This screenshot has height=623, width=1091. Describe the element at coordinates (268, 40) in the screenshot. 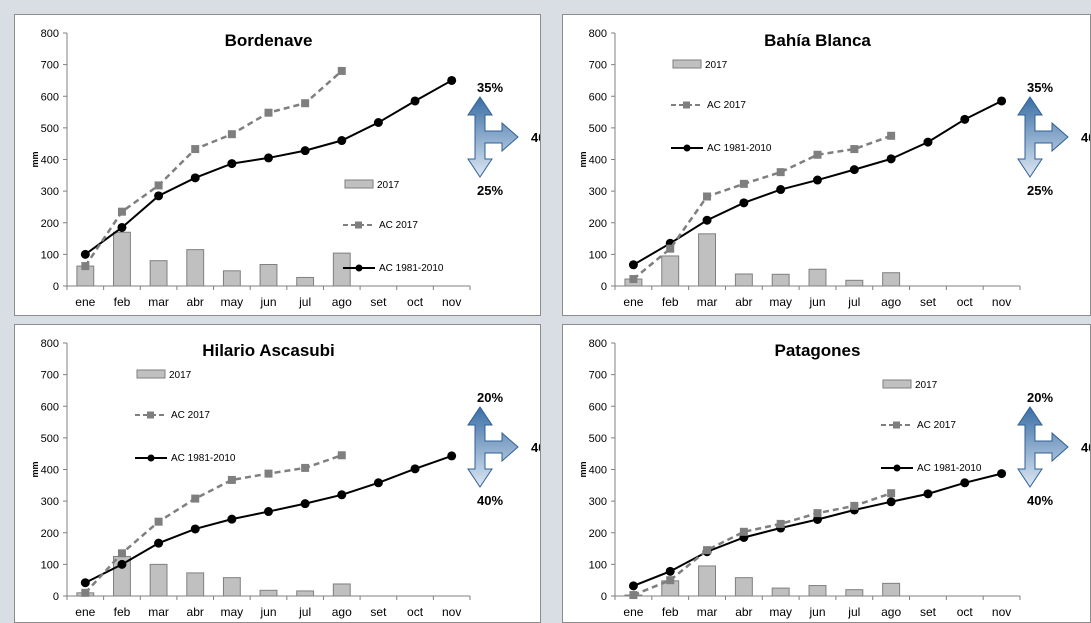

I see `chart-title: Bordenave` at that location.